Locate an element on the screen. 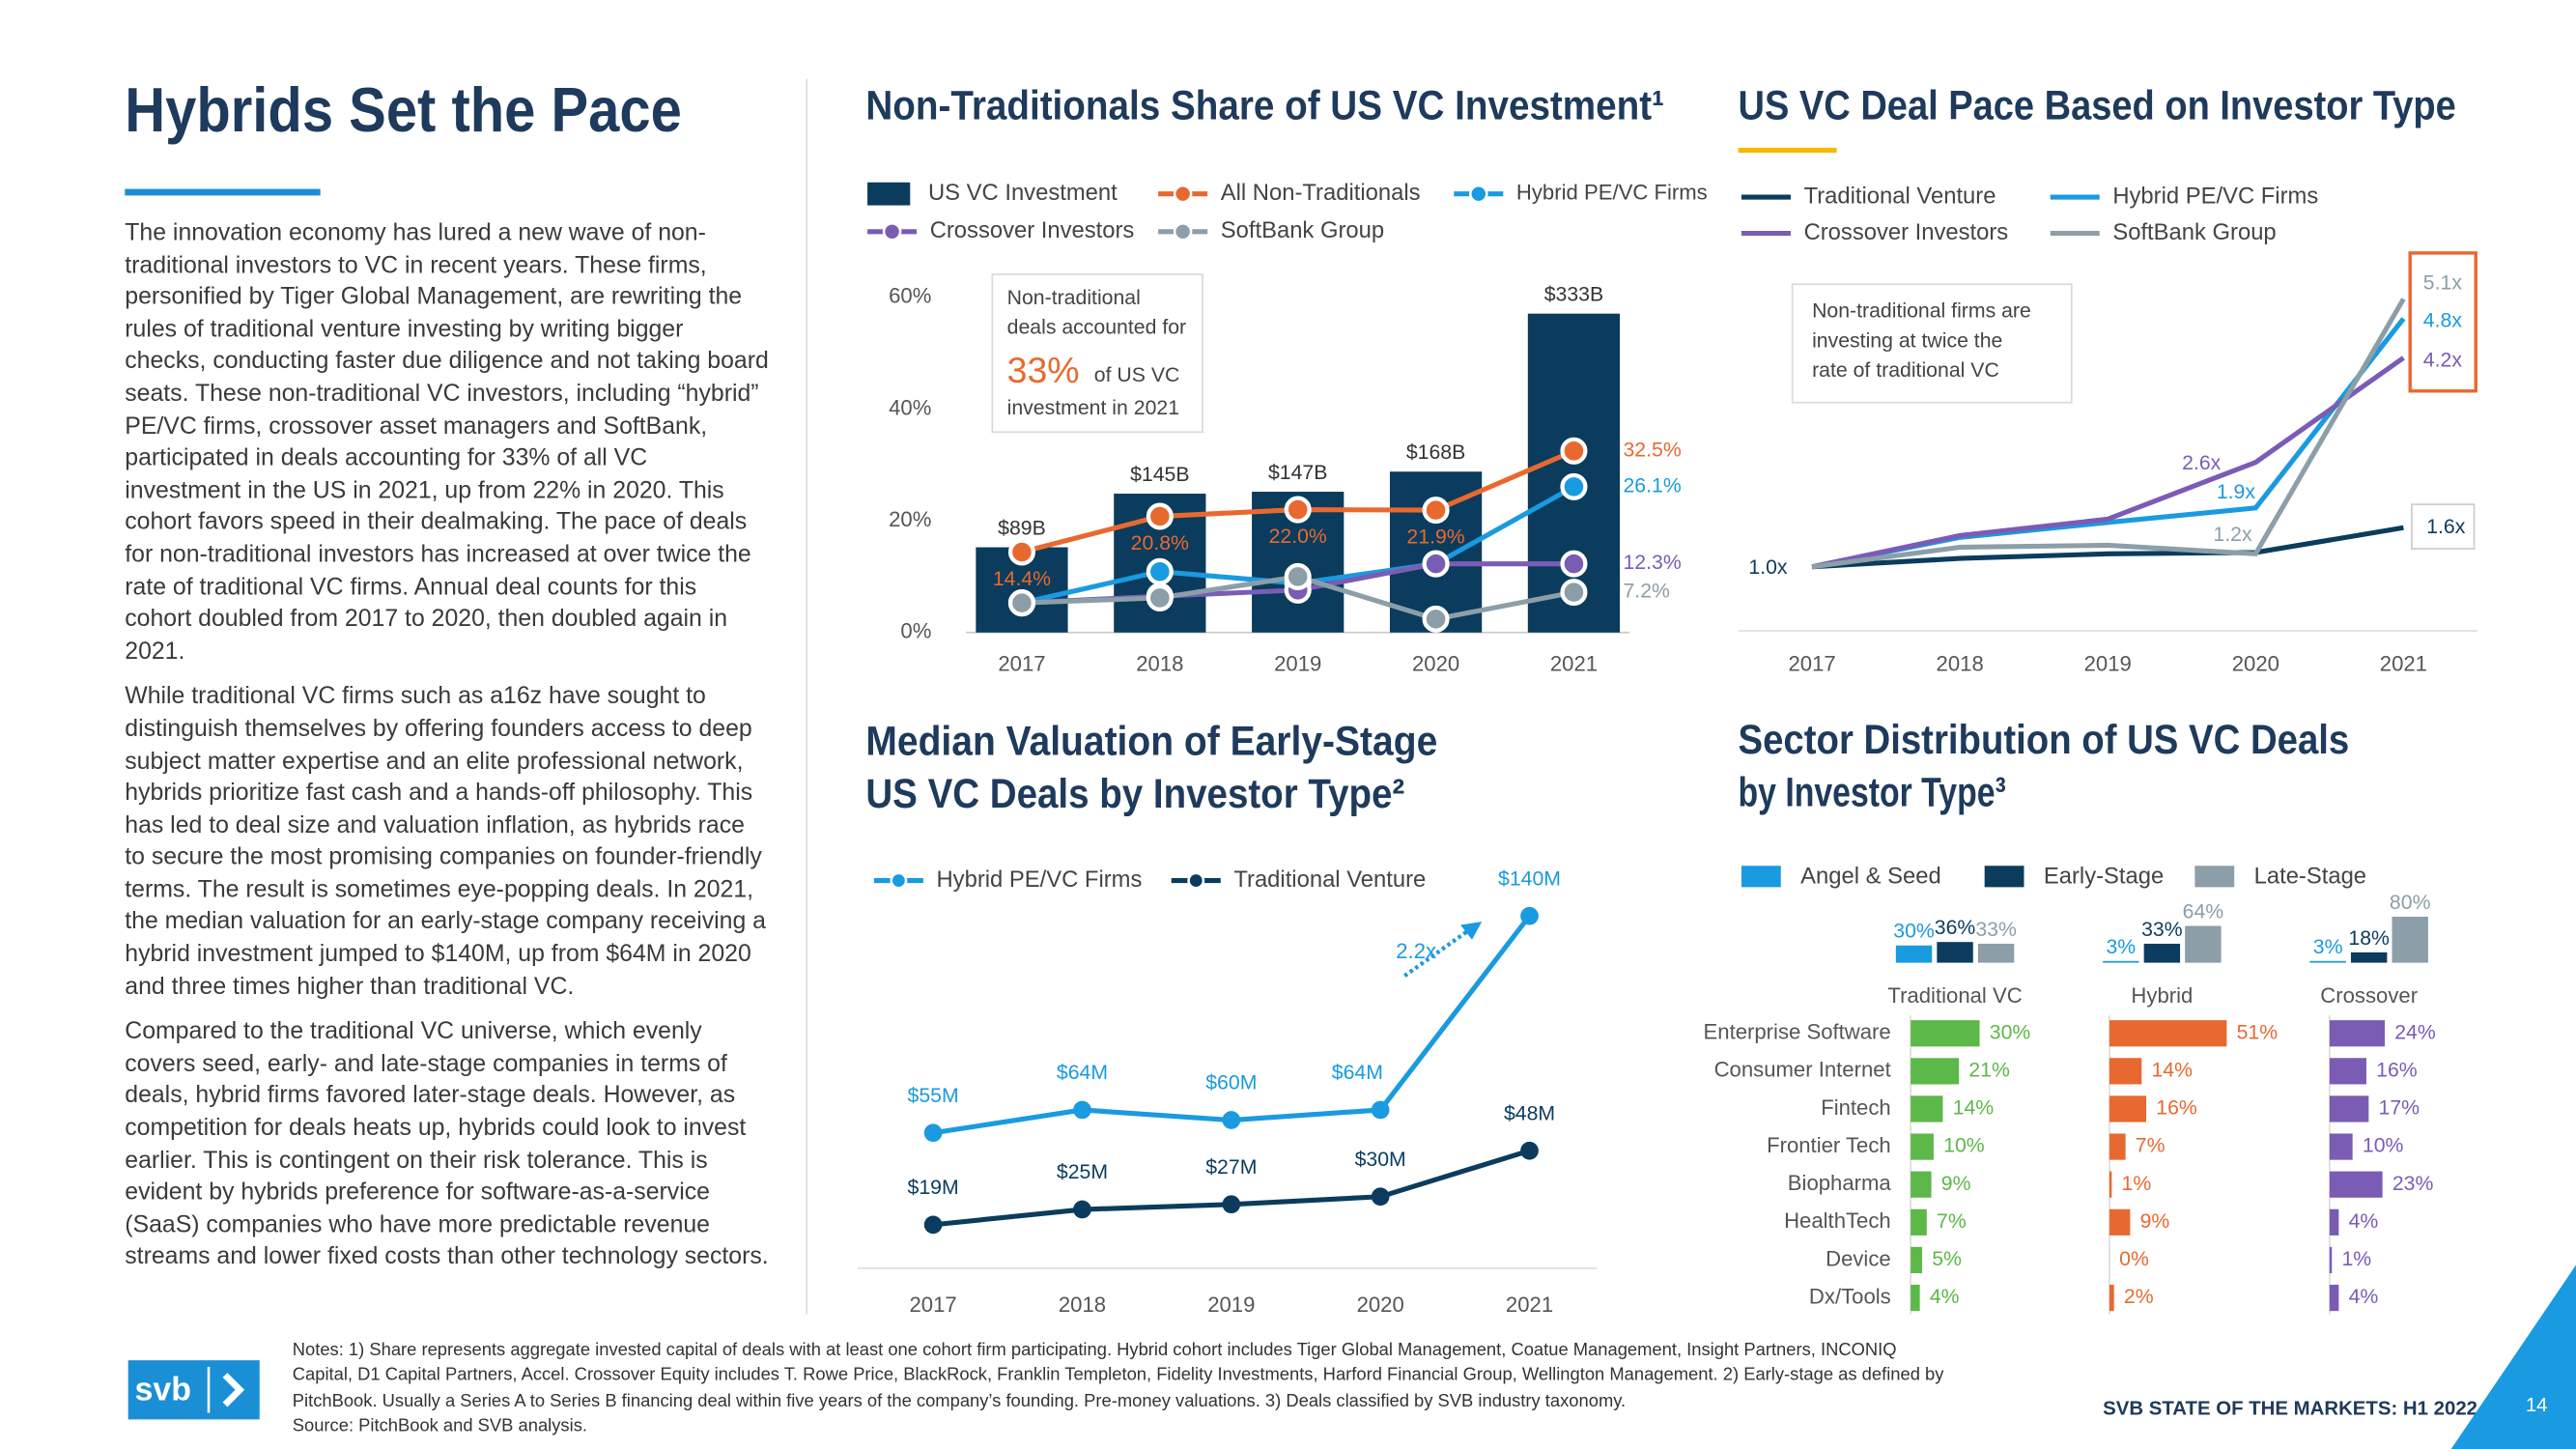 This screenshot has width=2576, height=1449. annotation: Non-traditional firms are is located at coordinates (1921, 311).